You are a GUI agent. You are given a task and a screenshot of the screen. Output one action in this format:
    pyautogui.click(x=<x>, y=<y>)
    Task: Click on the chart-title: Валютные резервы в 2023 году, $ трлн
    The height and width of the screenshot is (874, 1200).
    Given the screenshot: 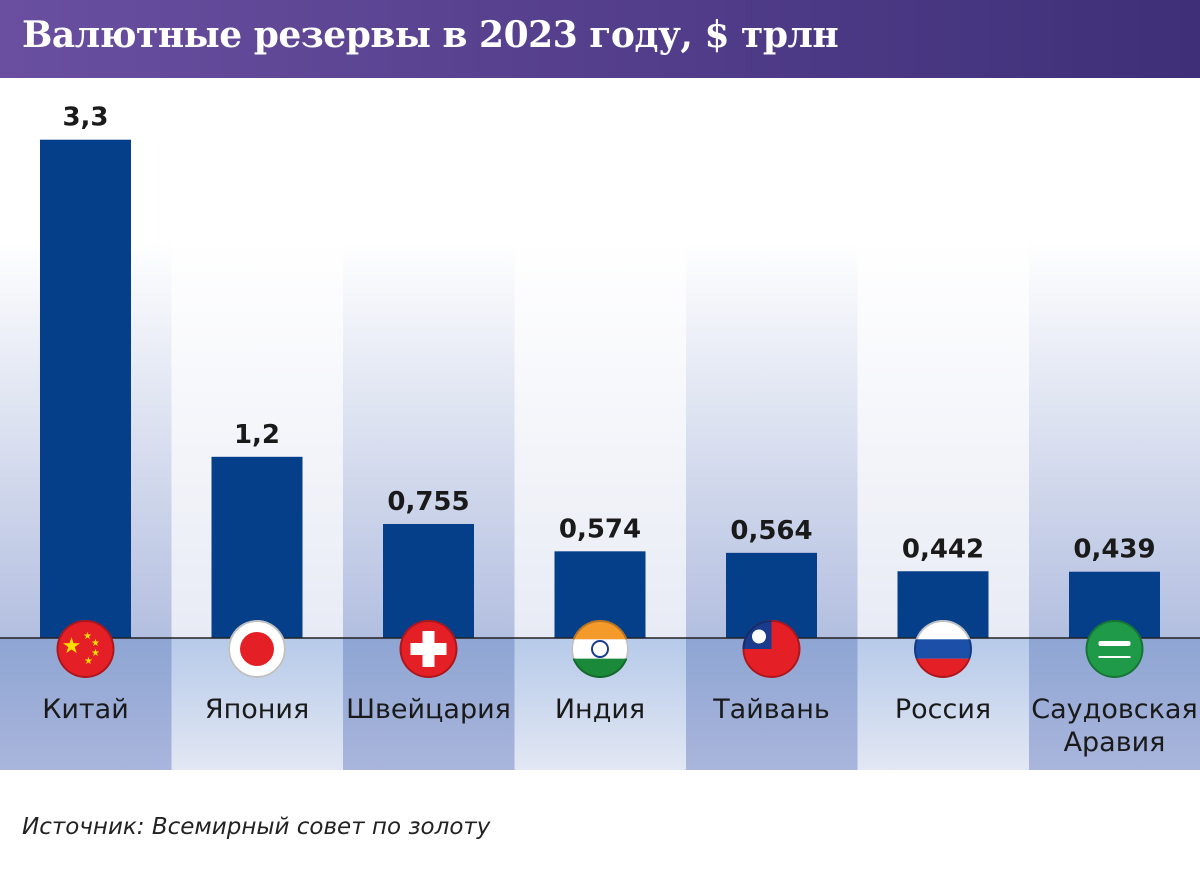 What is the action you would take?
    pyautogui.click(x=430, y=35)
    